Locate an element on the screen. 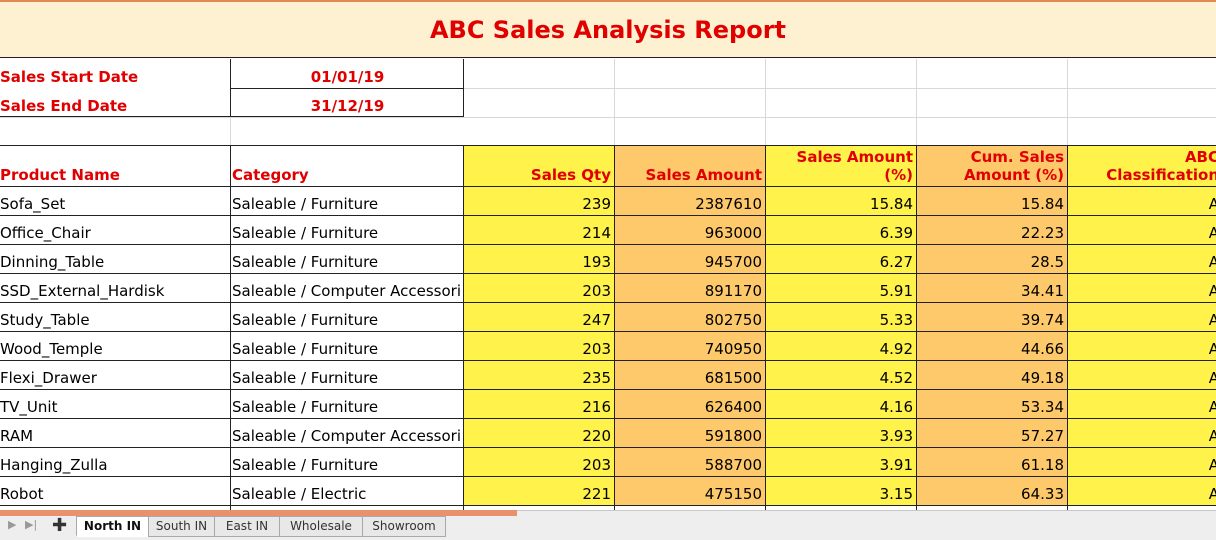 This screenshot has height=540, width=1216. sales-amount-cell: 588700 is located at coordinates (690, 462).